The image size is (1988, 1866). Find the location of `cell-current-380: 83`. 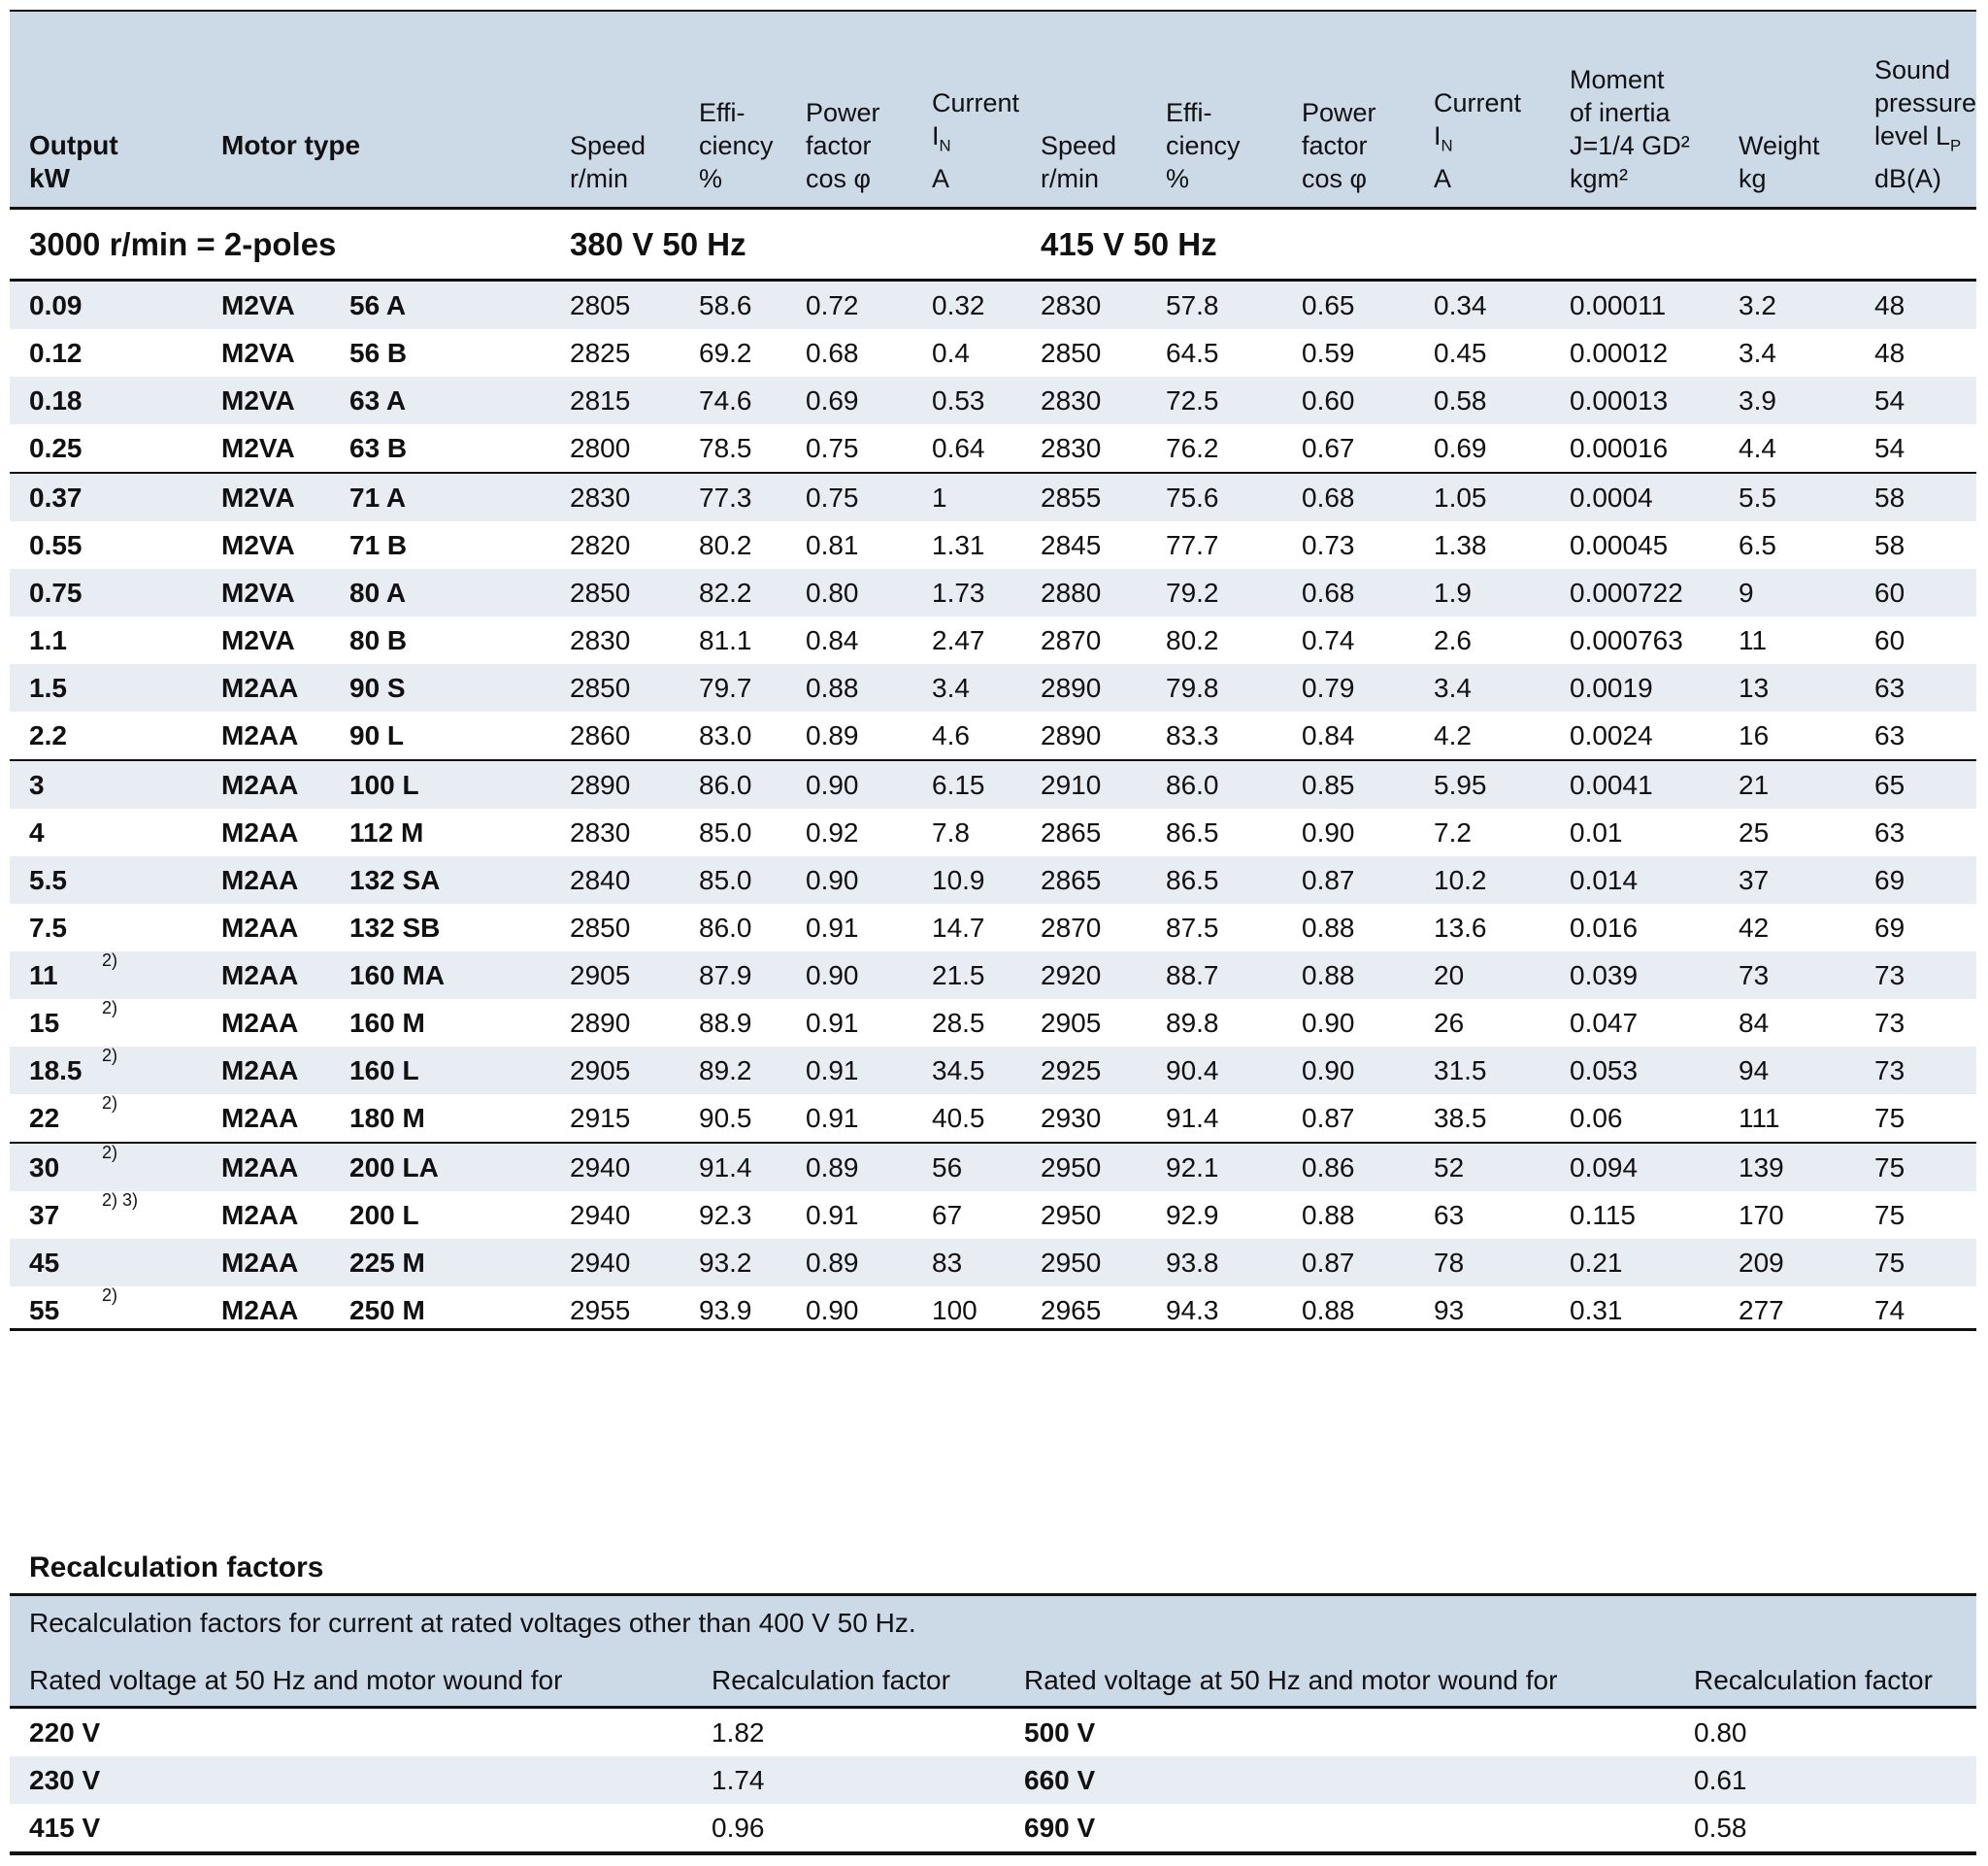

cell-current-380: 83 is located at coordinates (948, 1262).